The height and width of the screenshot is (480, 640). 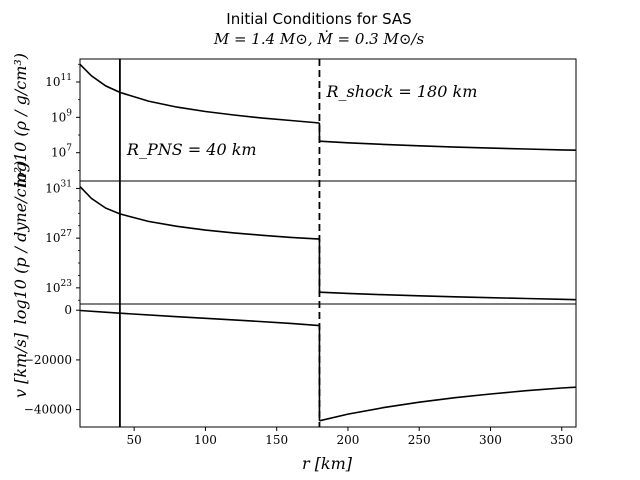 What do you see at coordinates (48, 410) in the screenshot?
I see `velocity-ytick-label: −40000` at bounding box center [48, 410].